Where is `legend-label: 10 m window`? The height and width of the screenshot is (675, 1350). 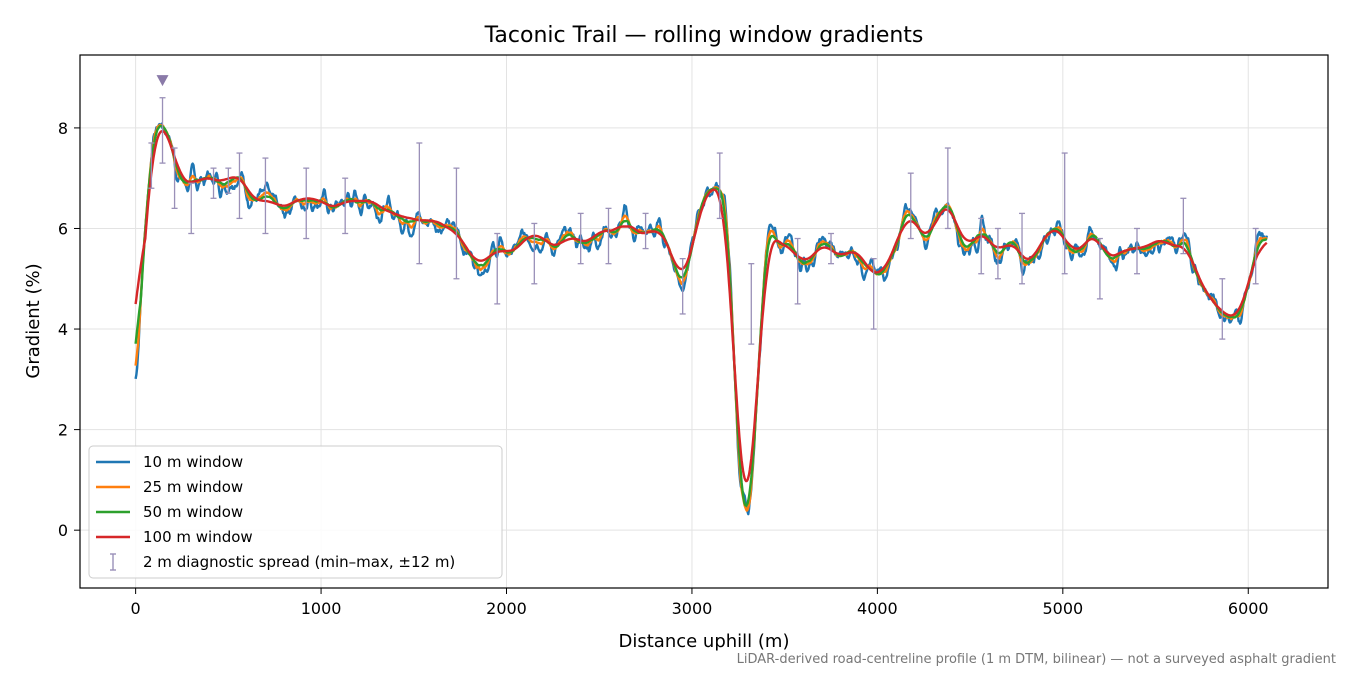
legend-label: 10 m window is located at coordinates (193, 462).